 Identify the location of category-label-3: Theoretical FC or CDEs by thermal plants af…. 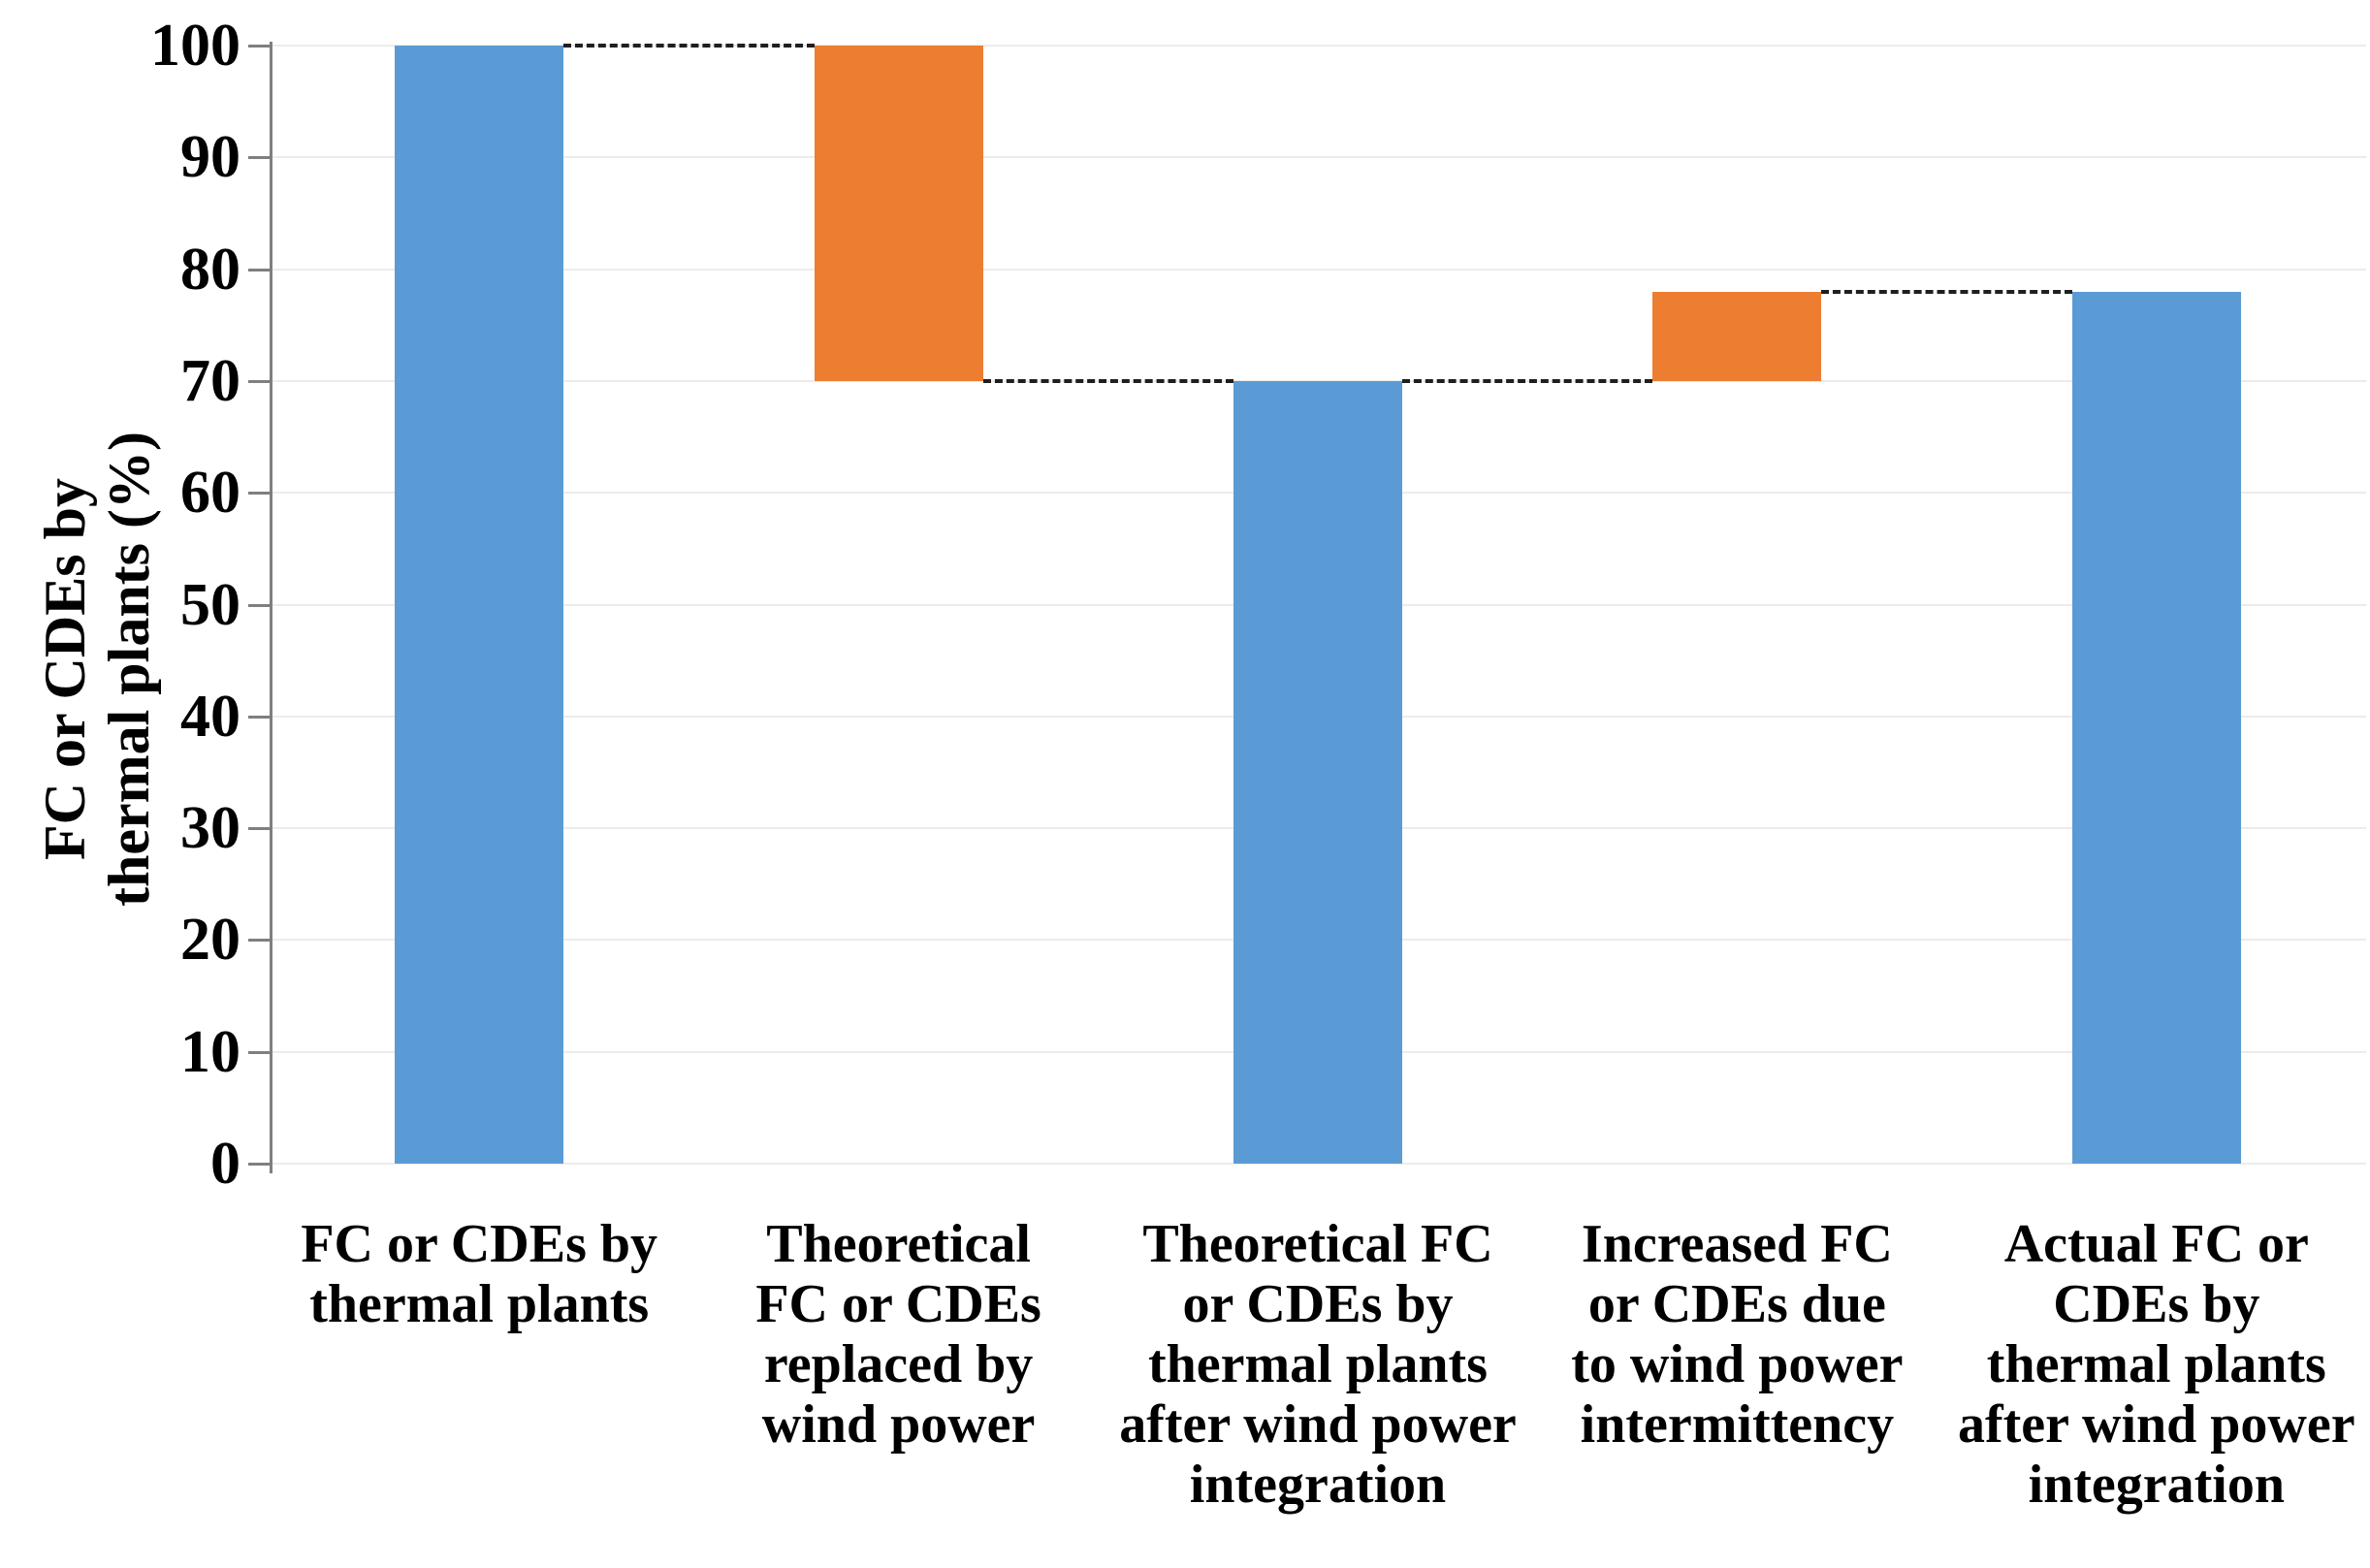
(1318, 1364).